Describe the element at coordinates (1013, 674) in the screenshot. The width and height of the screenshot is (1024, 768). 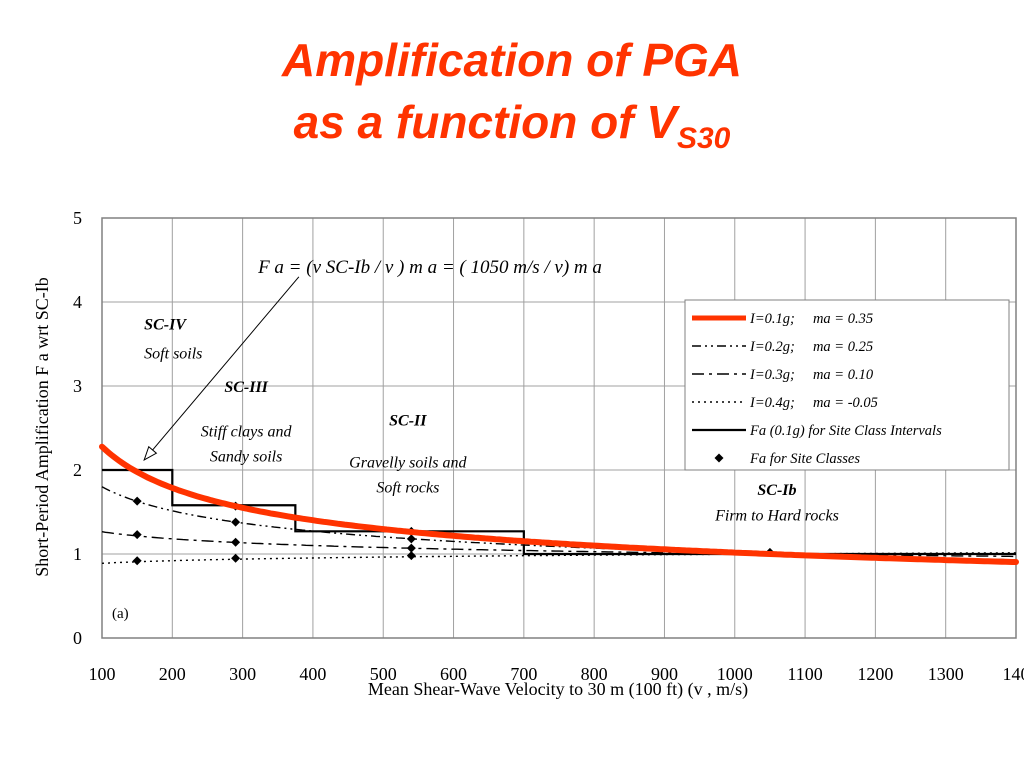
I see `x-tick-label: 140` at that location.